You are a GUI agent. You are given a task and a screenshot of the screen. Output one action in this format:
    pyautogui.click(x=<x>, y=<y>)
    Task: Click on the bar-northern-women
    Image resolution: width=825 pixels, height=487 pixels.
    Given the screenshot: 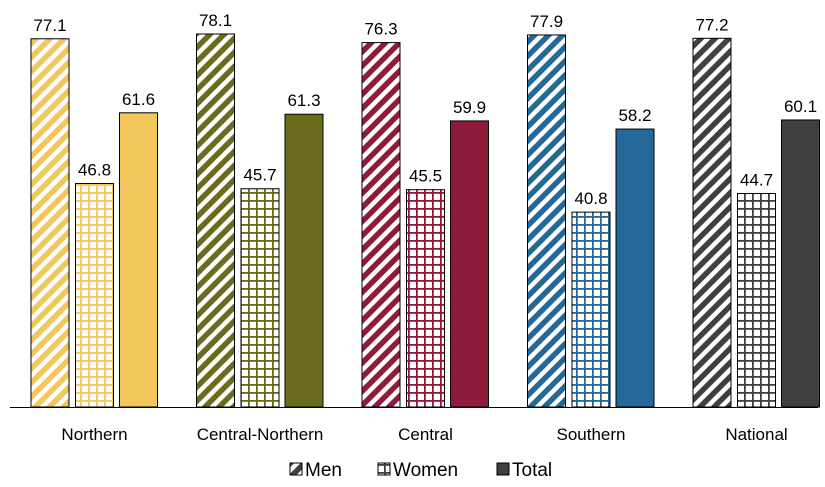 What is the action you would take?
    pyautogui.click(x=94, y=295)
    